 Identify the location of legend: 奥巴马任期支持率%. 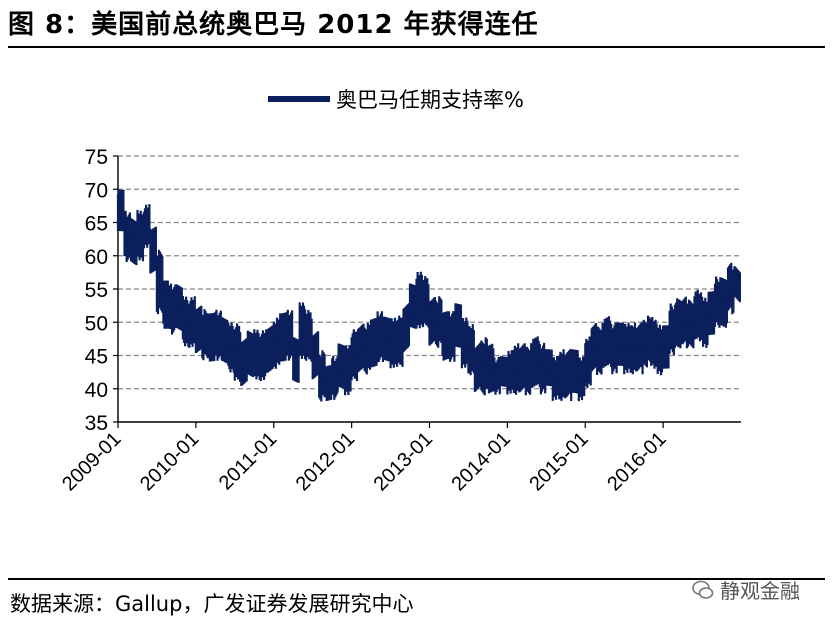
(396, 100).